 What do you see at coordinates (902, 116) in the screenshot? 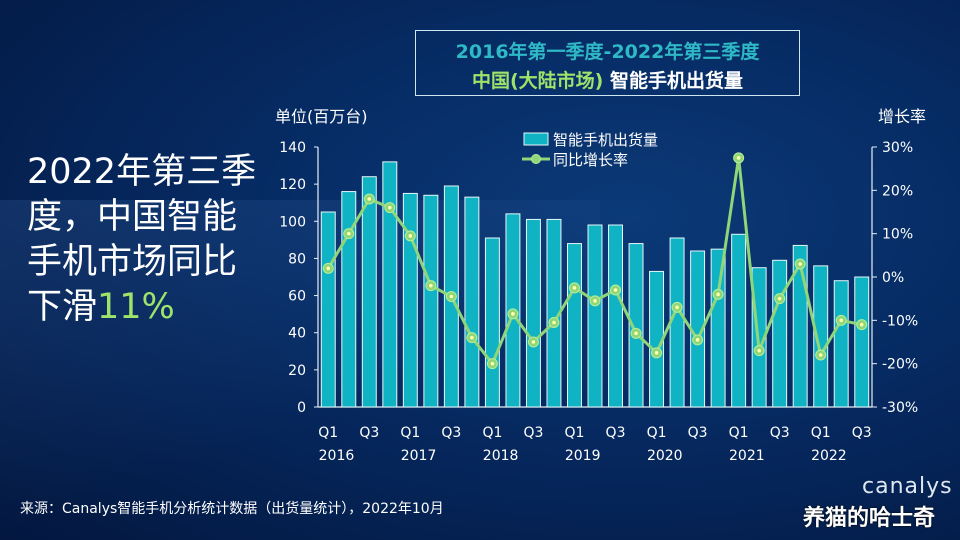
I see `y-right-label: 增长率` at bounding box center [902, 116].